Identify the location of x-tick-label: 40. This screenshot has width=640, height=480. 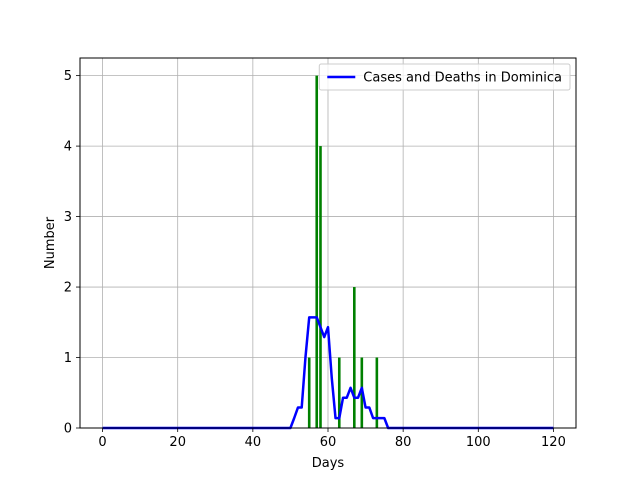
(253, 442).